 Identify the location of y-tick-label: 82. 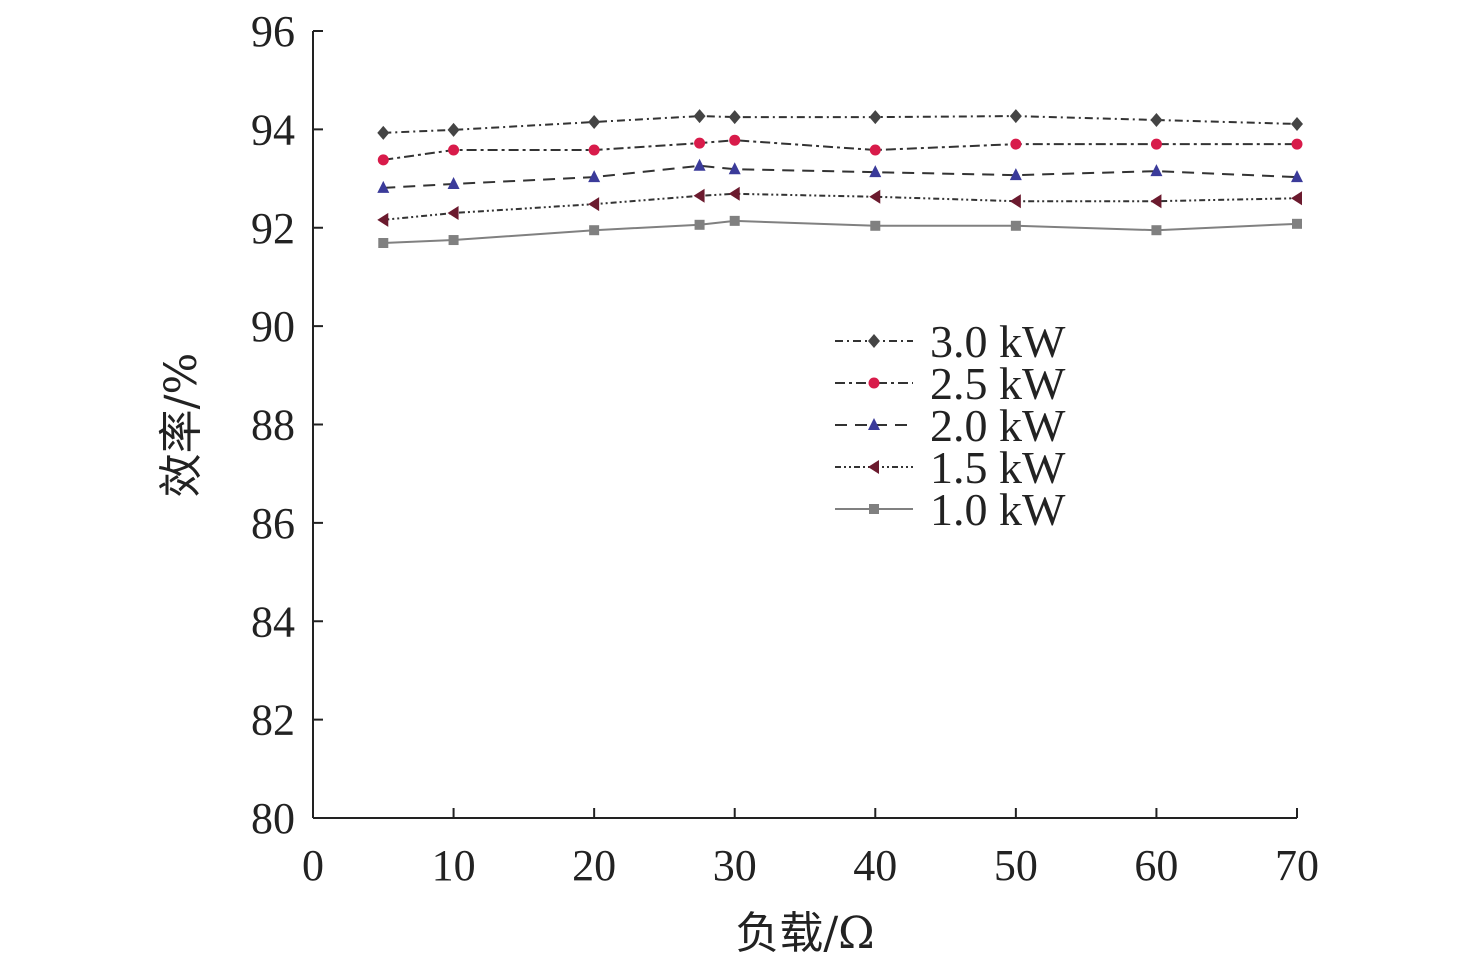
(273, 720).